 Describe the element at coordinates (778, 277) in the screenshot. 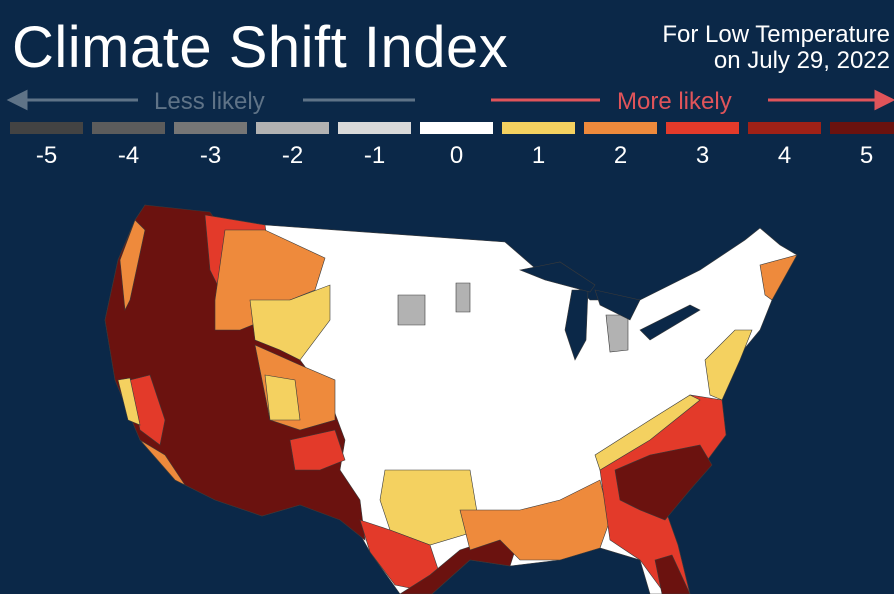

I see `region-newengland-orange` at that location.